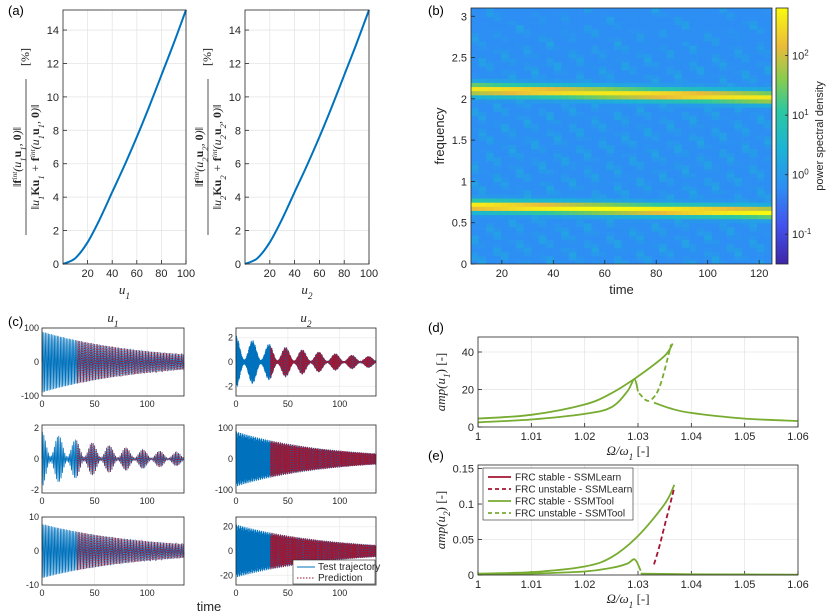 This screenshot has height=615, width=831. What do you see at coordinates (35, 168) in the screenshot?
I see `math-part: +` at bounding box center [35, 168].